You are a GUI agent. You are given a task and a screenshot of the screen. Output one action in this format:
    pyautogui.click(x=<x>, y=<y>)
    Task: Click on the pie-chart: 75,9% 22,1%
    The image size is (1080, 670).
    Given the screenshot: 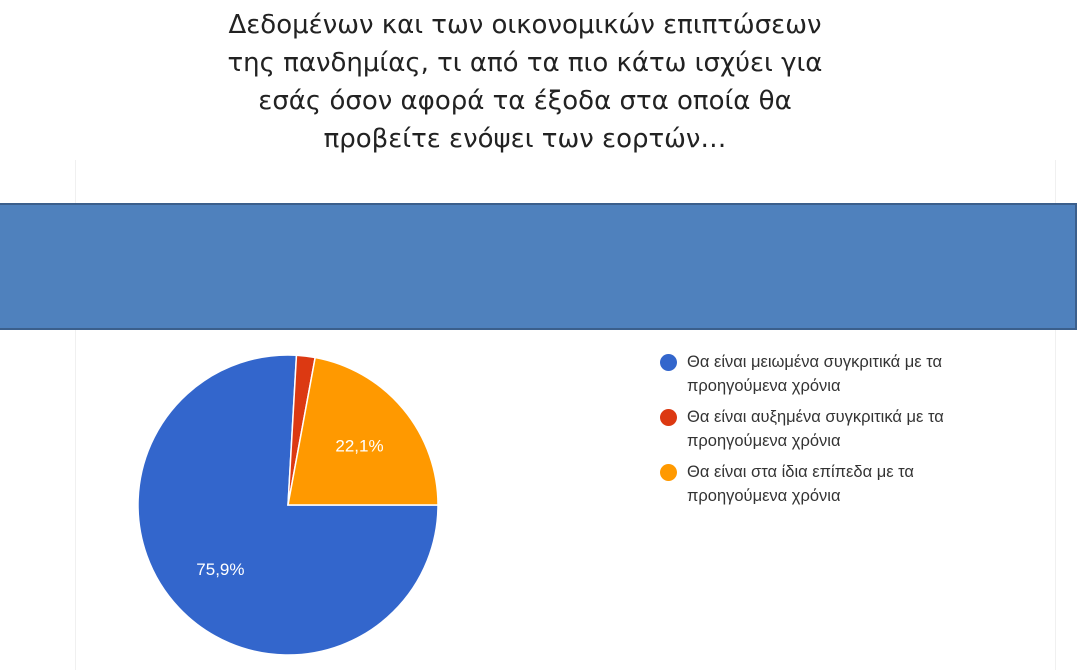 What is the action you would take?
    pyautogui.click(x=288, y=505)
    